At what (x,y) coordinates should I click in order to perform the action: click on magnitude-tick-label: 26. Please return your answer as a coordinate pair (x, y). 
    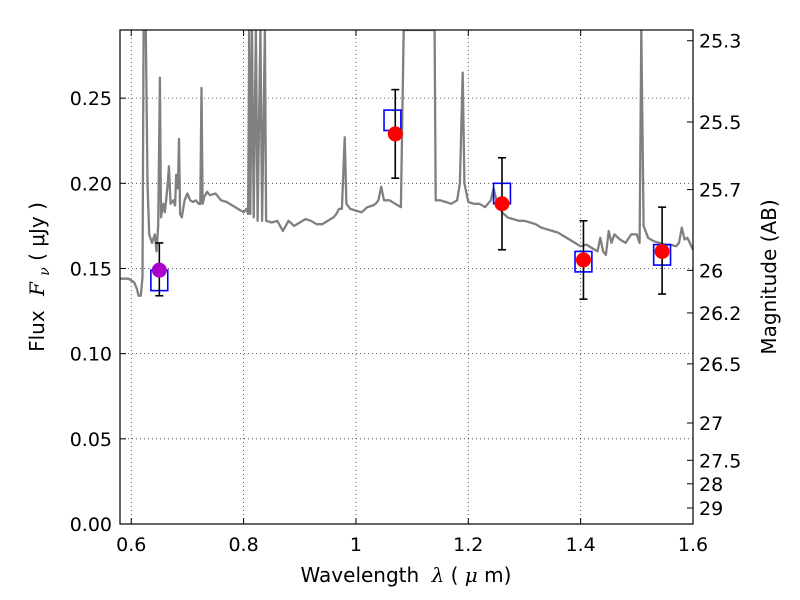
    Looking at the image, I should click on (711, 271).